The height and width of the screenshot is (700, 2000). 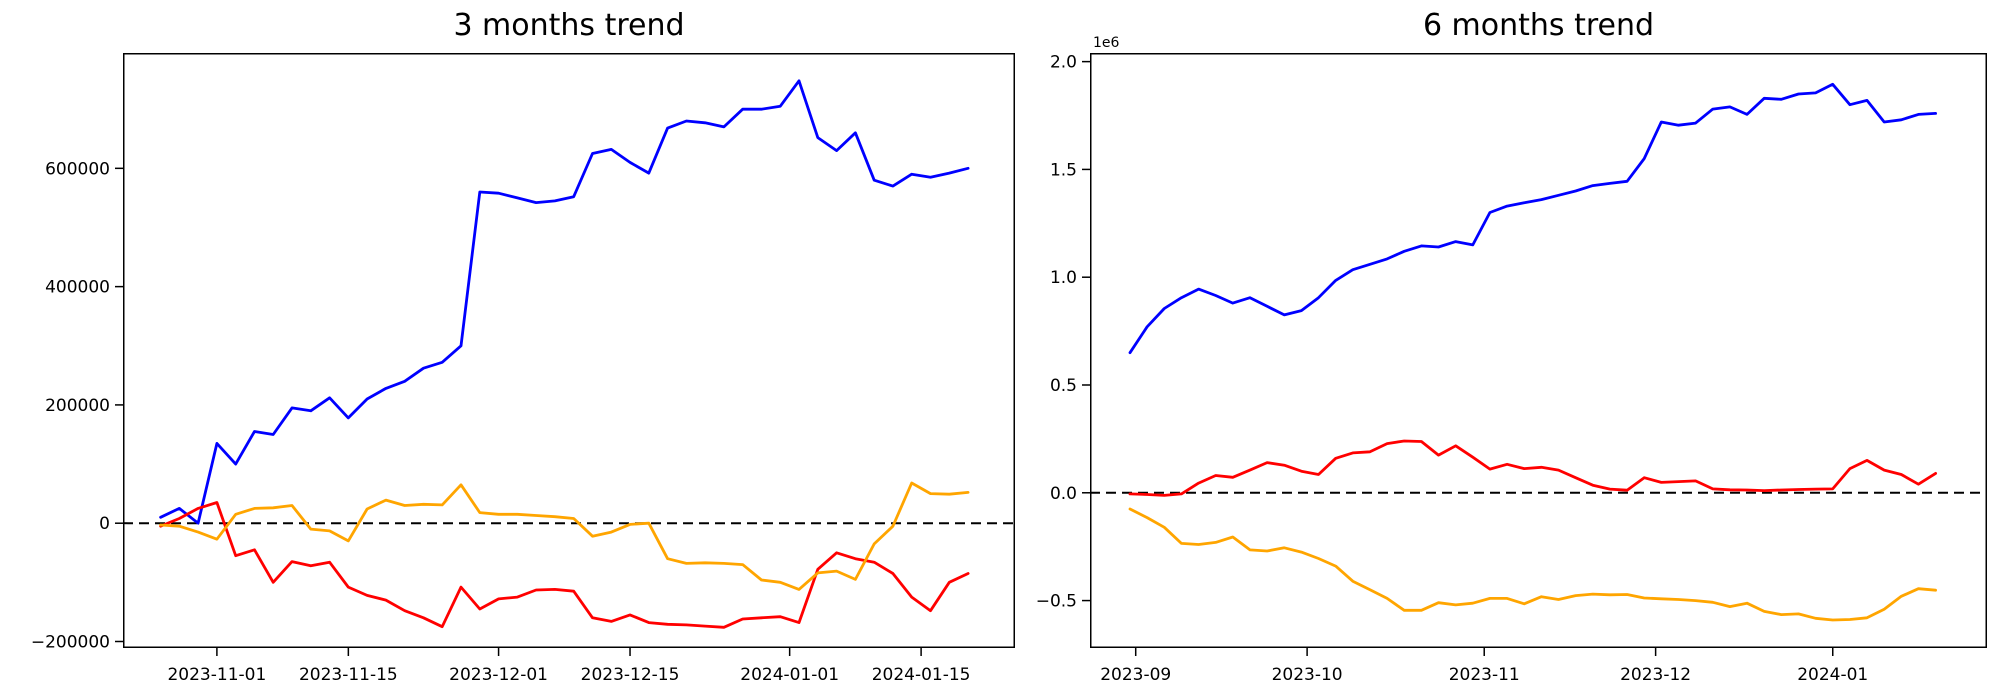 What do you see at coordinates (1063, 278) in the screenshot?
I see `y-tick-label: 1.0` at bounding box center [1063, 278].